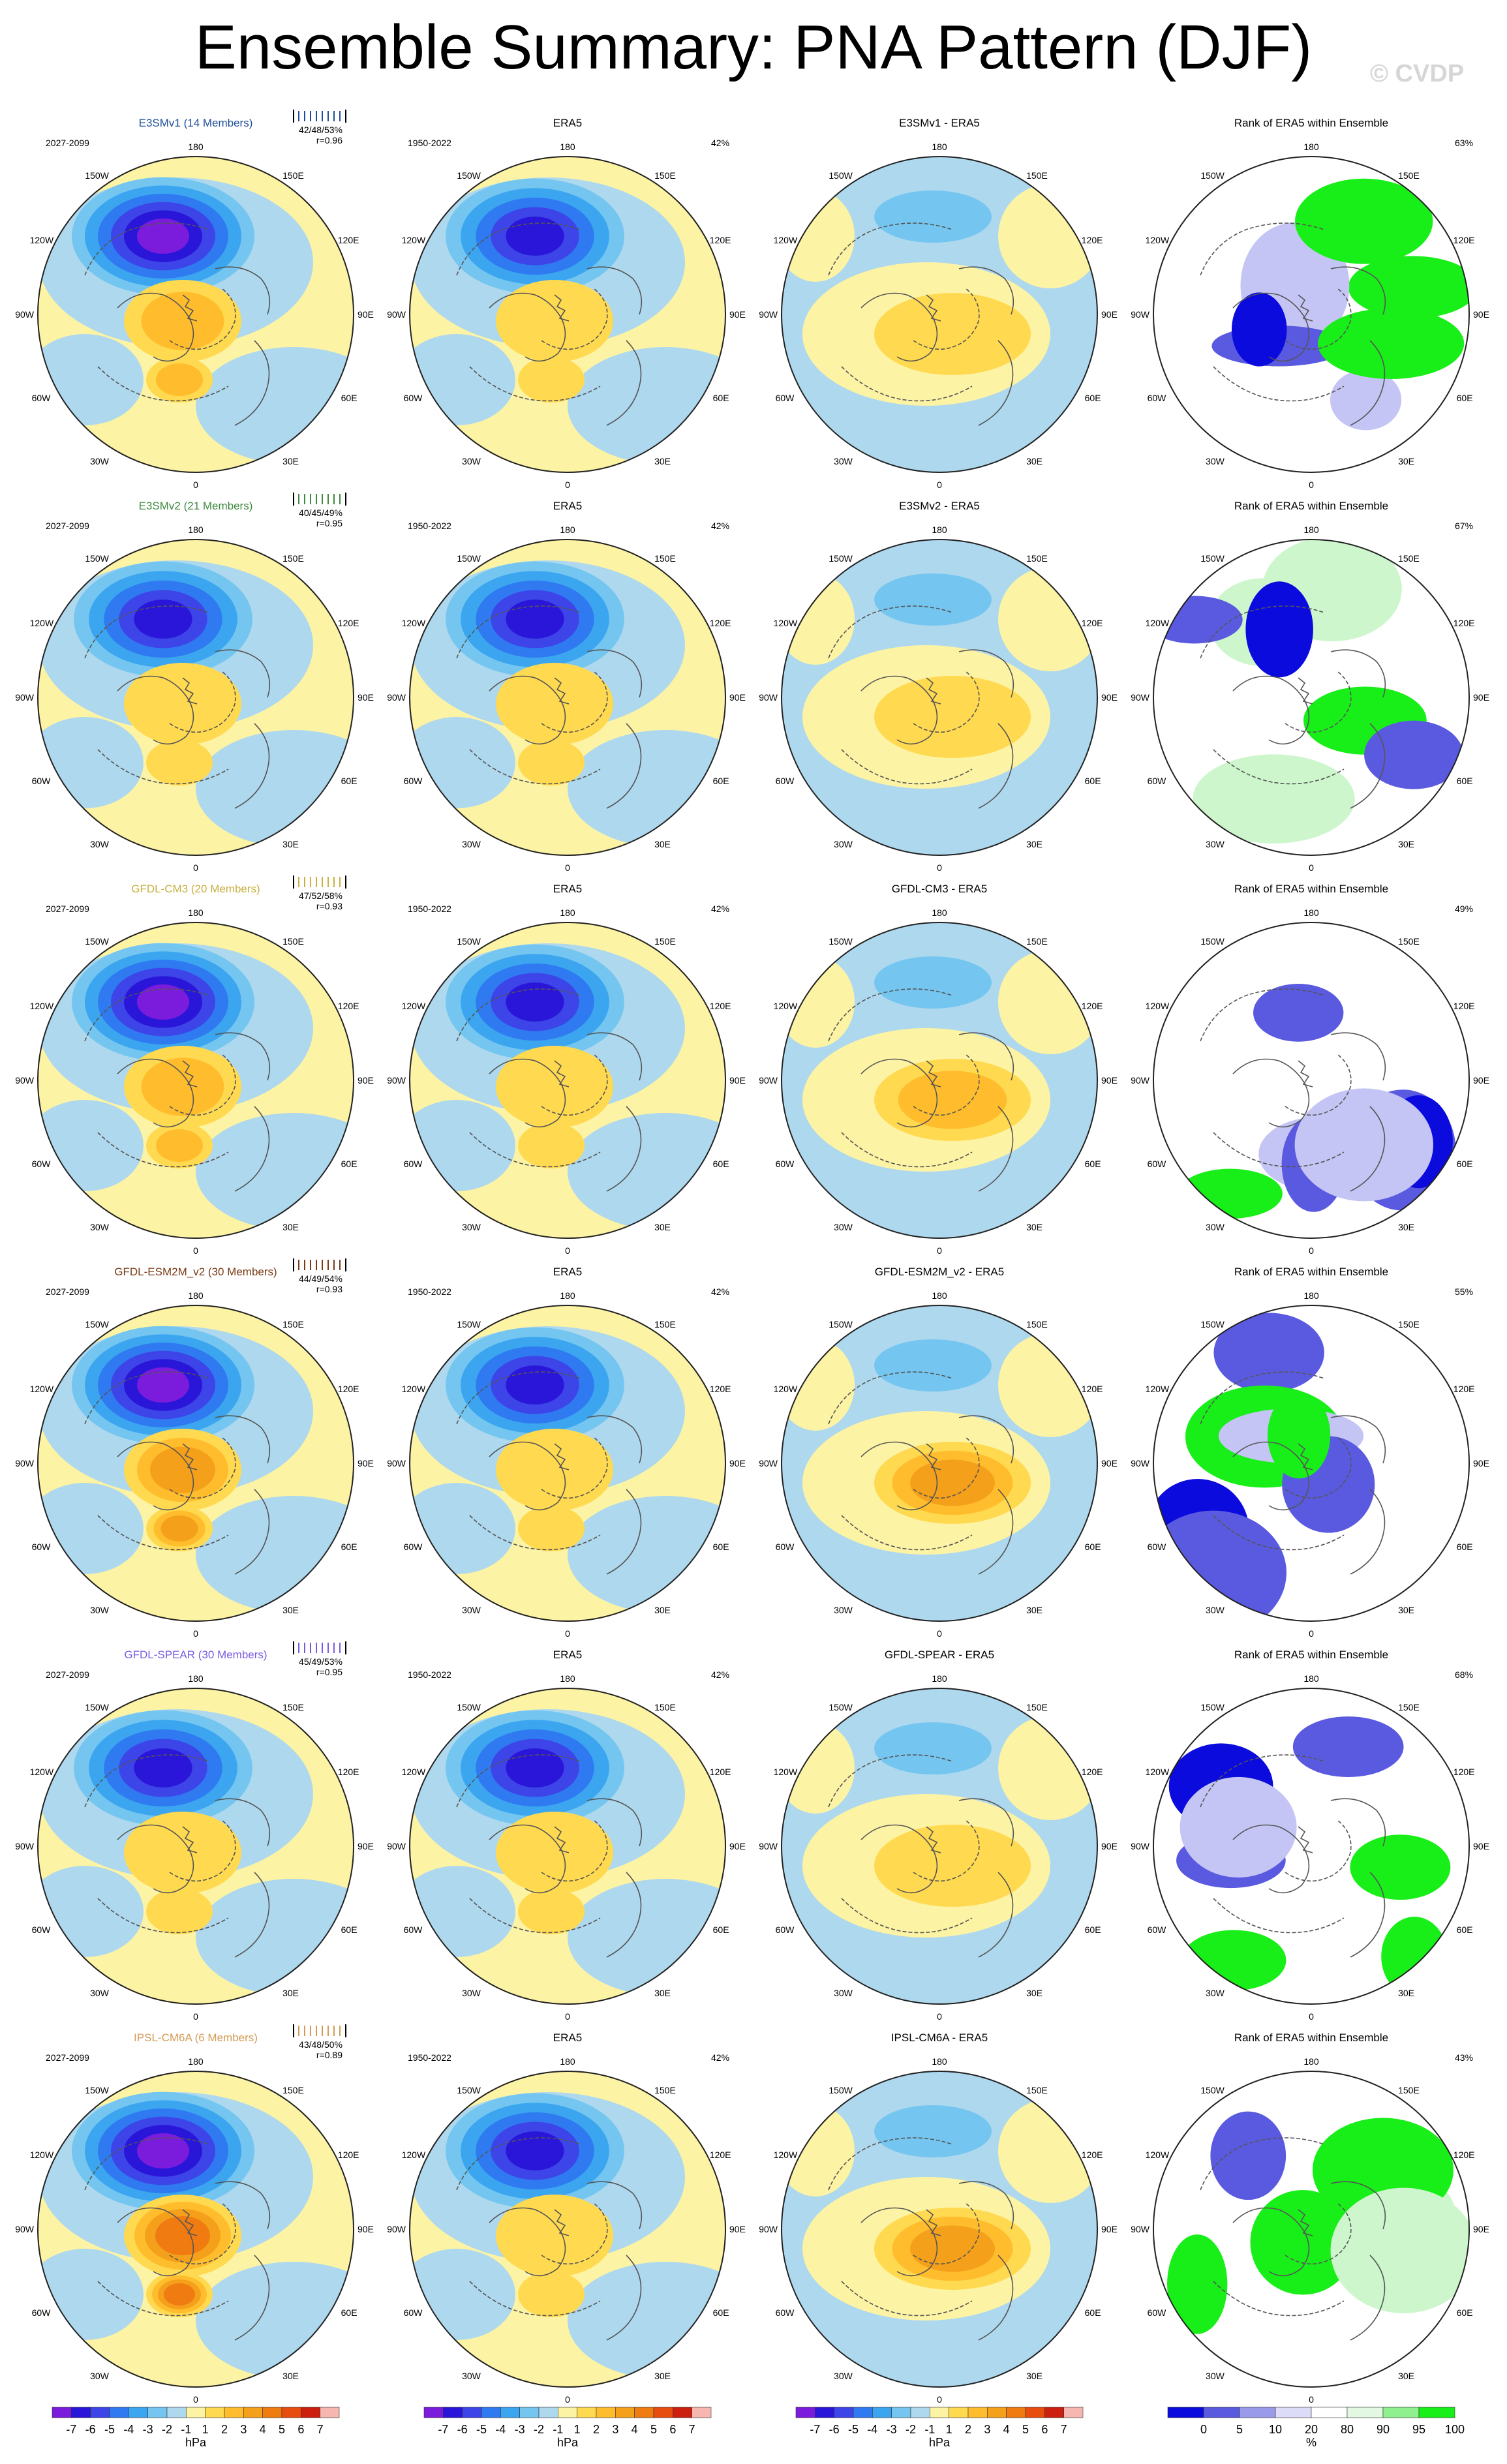 Image resolution: width=1507 pixels, height=2464 pixels. What do you see at coordinates (567, 1633) in the screenshot?
I see `lon-label-0: 0` at bounding box center [567, 1633].